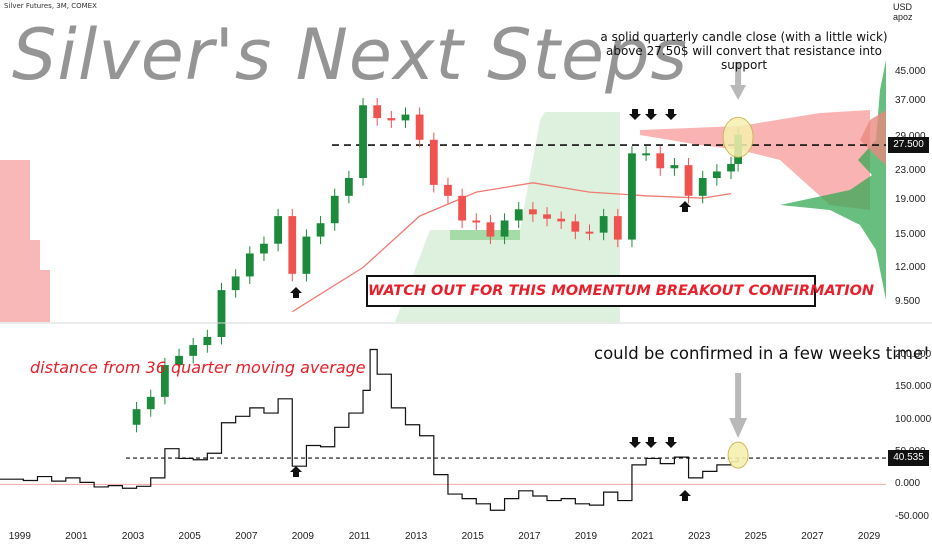 This screenshot has height=550, width=932. Describe the element at coordinates (198, 367) in the screenshot. I see `indicator-label: distance from 36 quarter moving average` at that location.